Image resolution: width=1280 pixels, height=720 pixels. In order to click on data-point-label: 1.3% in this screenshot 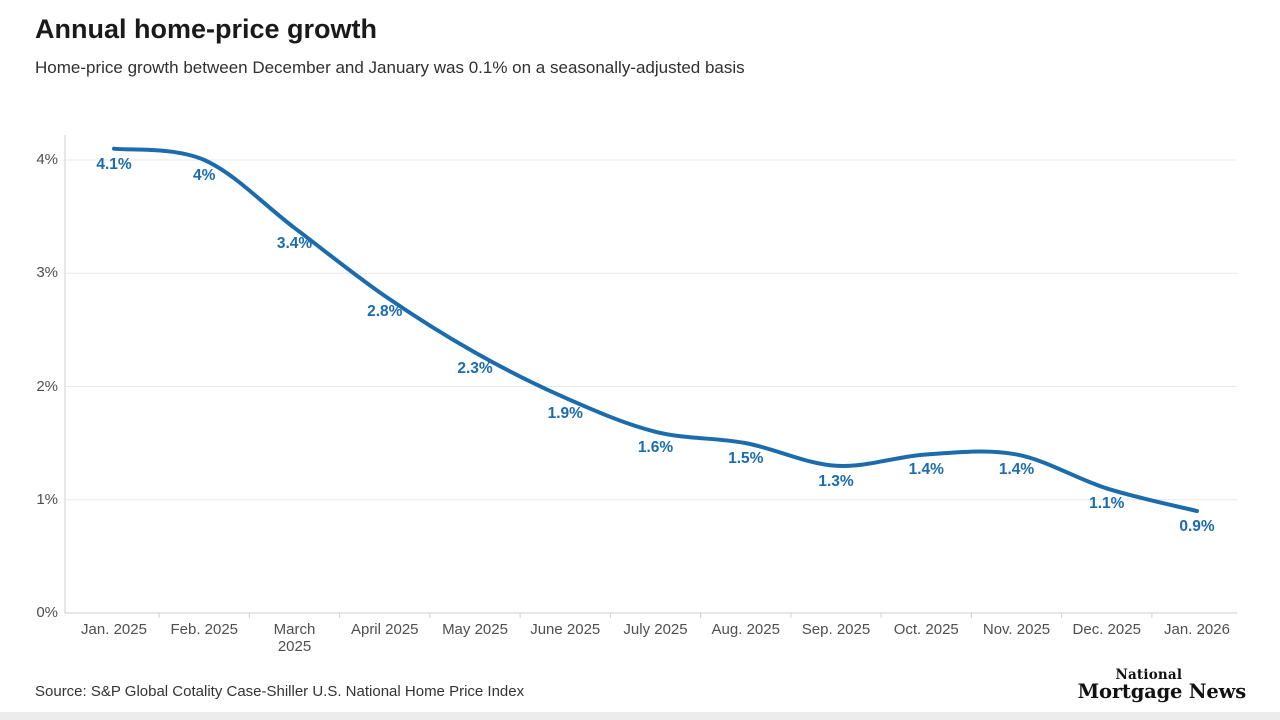, I will do `click(836, 481)`.